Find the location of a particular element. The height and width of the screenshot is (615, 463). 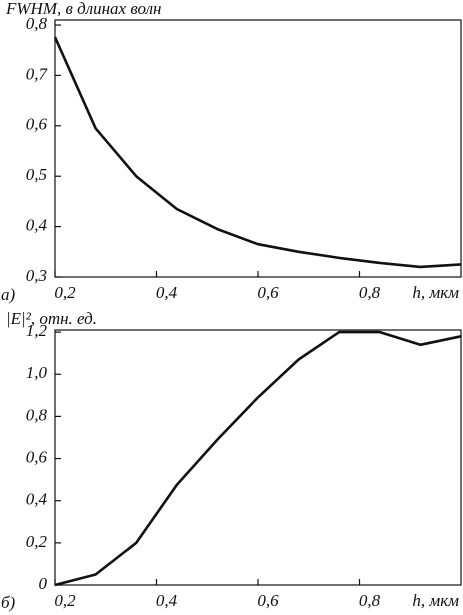

y-axis-label: FWHM, в длинах волн is located at coordinates (83, 9).